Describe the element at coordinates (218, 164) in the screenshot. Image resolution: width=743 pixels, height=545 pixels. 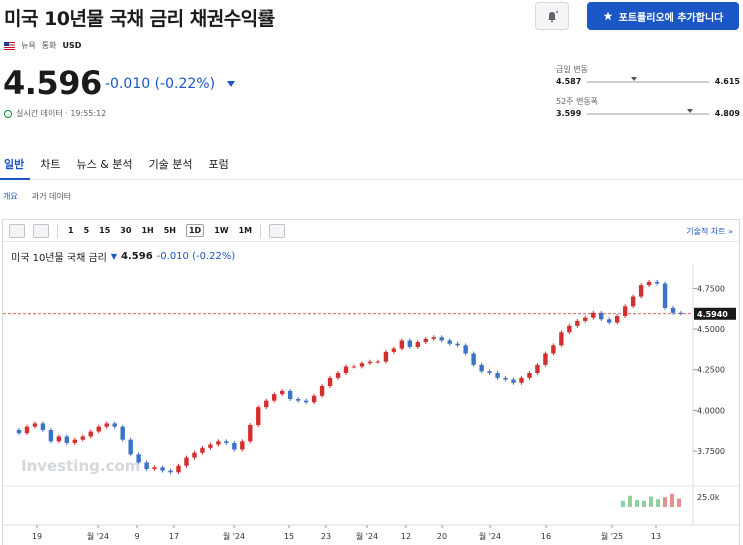
I see `tab-forum: 포럼` at that location.